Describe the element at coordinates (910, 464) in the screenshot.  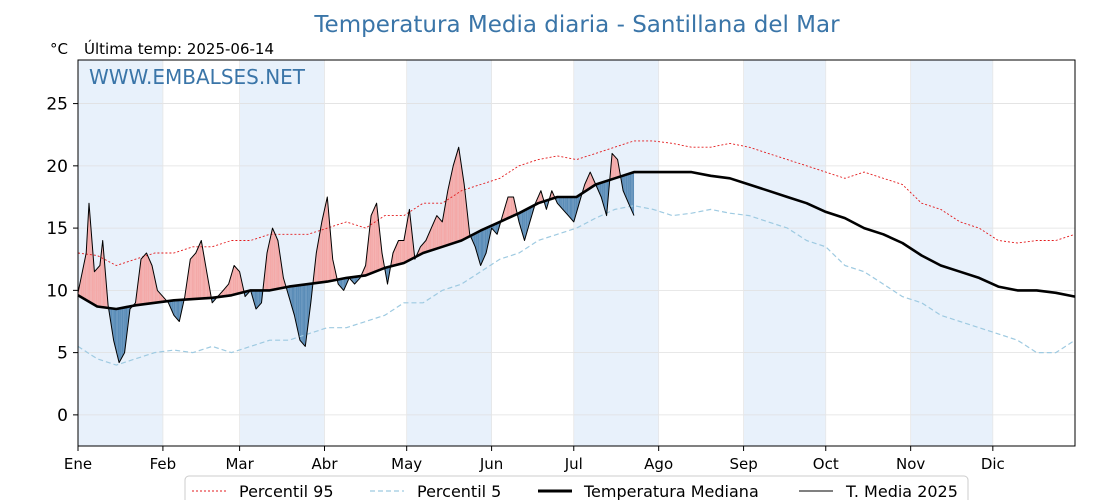
I see `x-tick-label: Nov` at that location.